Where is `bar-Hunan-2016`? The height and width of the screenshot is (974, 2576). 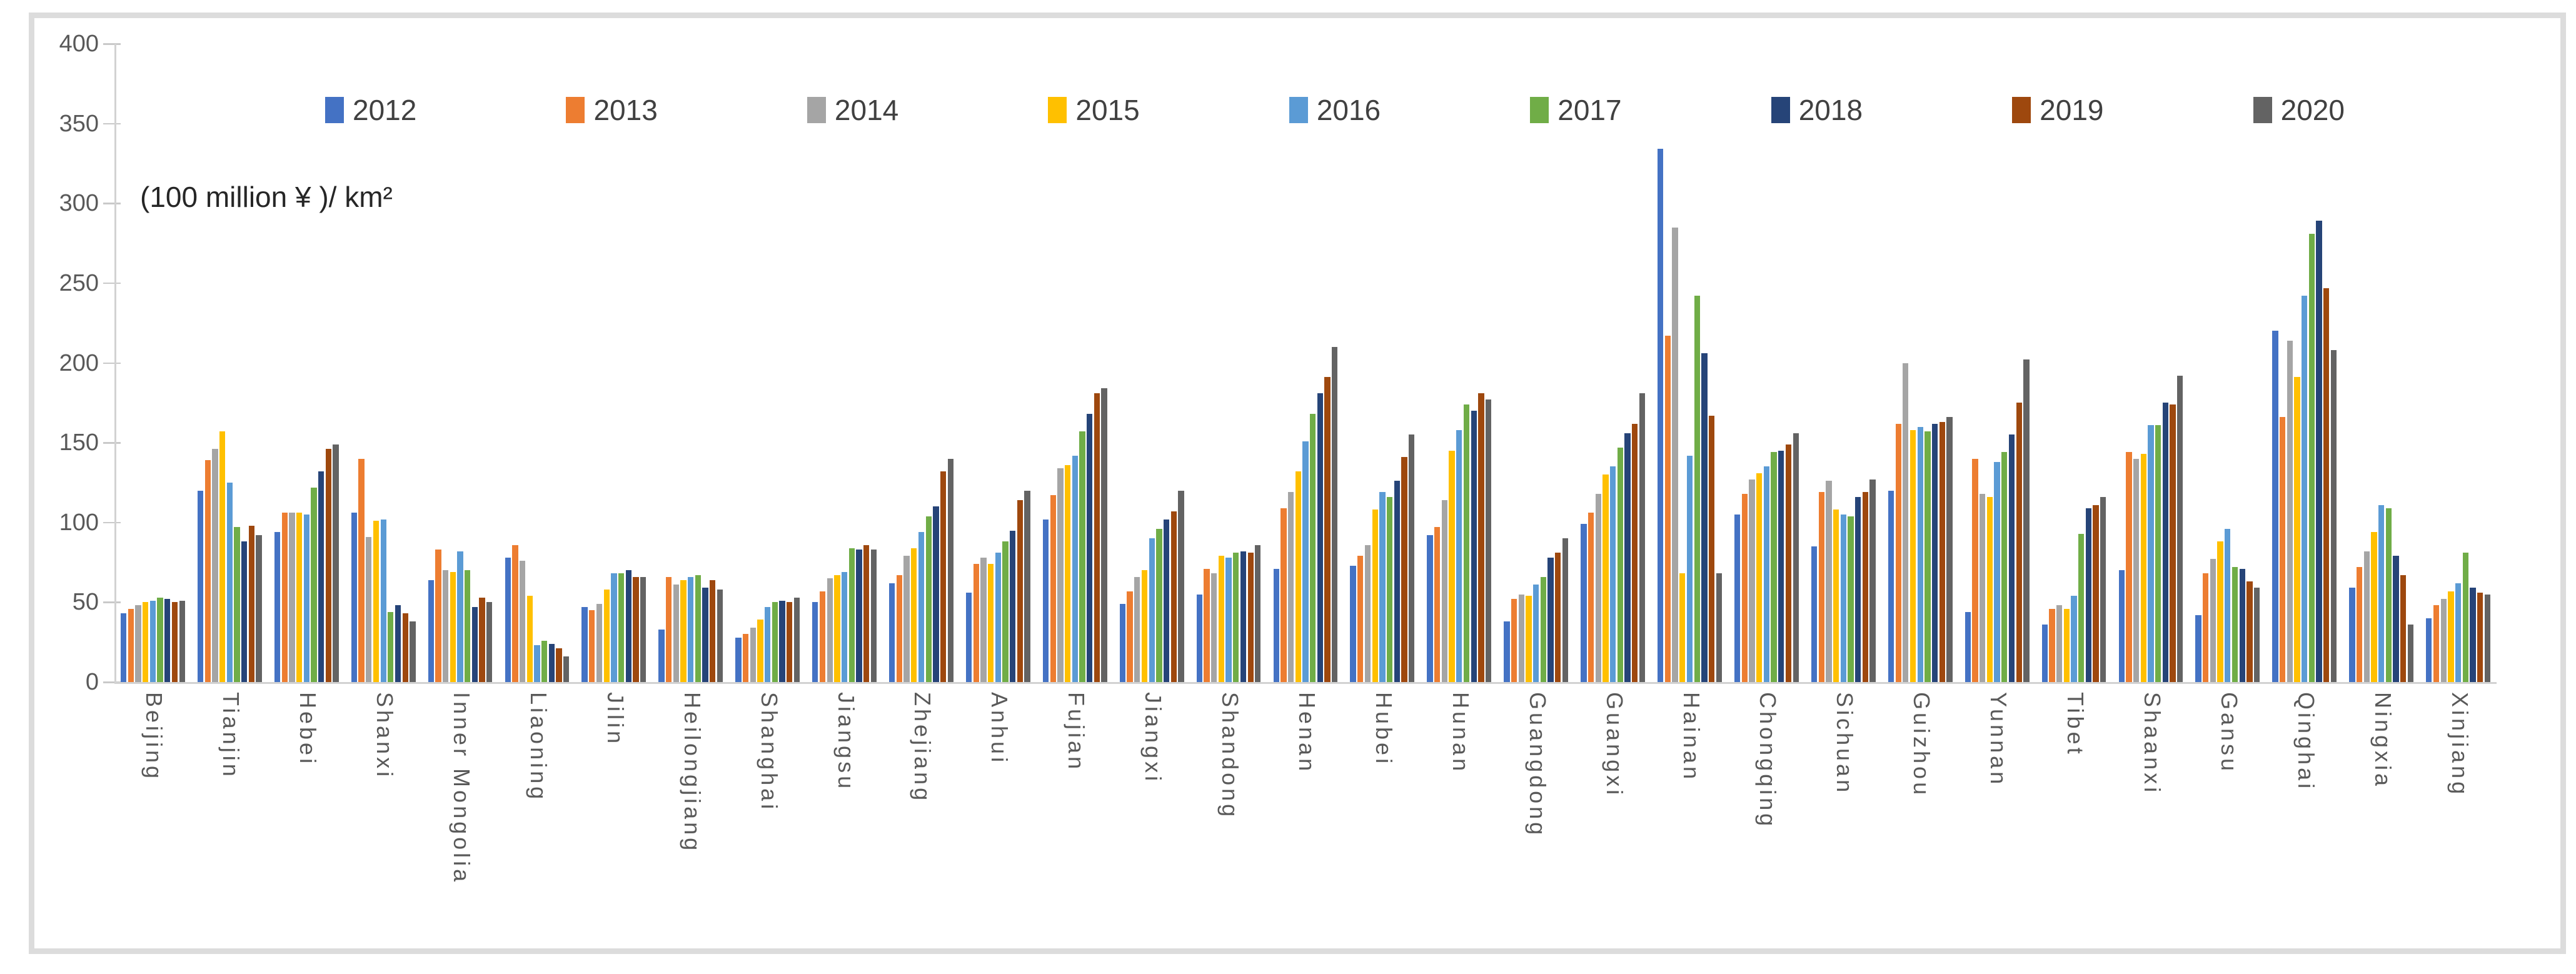
bar-Hunan-2016 is located at coordinates (1459, 555).